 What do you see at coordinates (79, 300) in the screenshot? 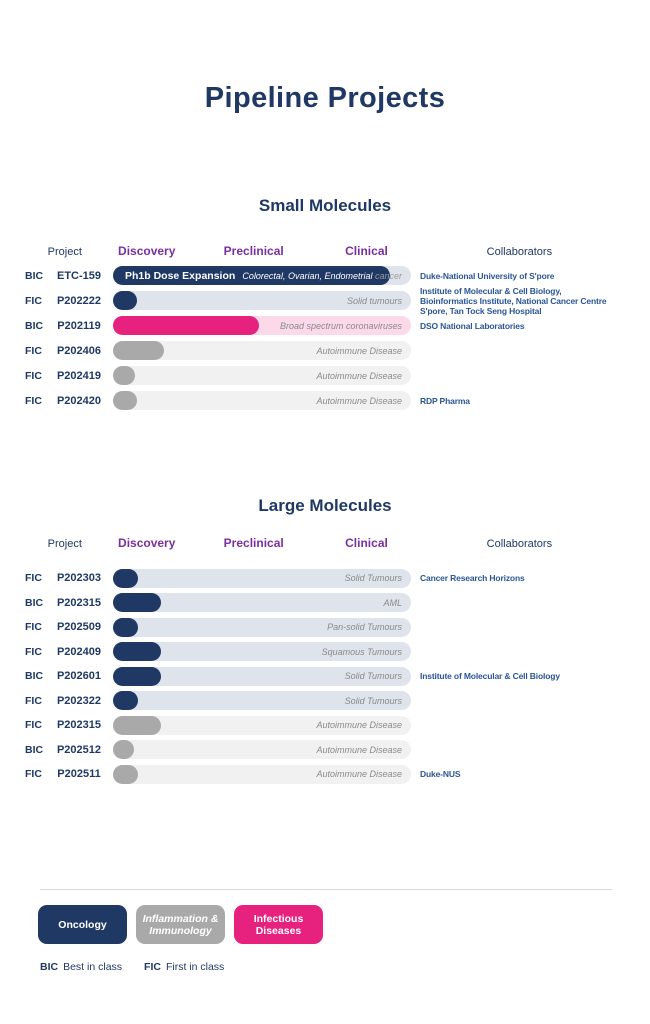
I see `project-id: P202222` at bounding box center [79, 300].